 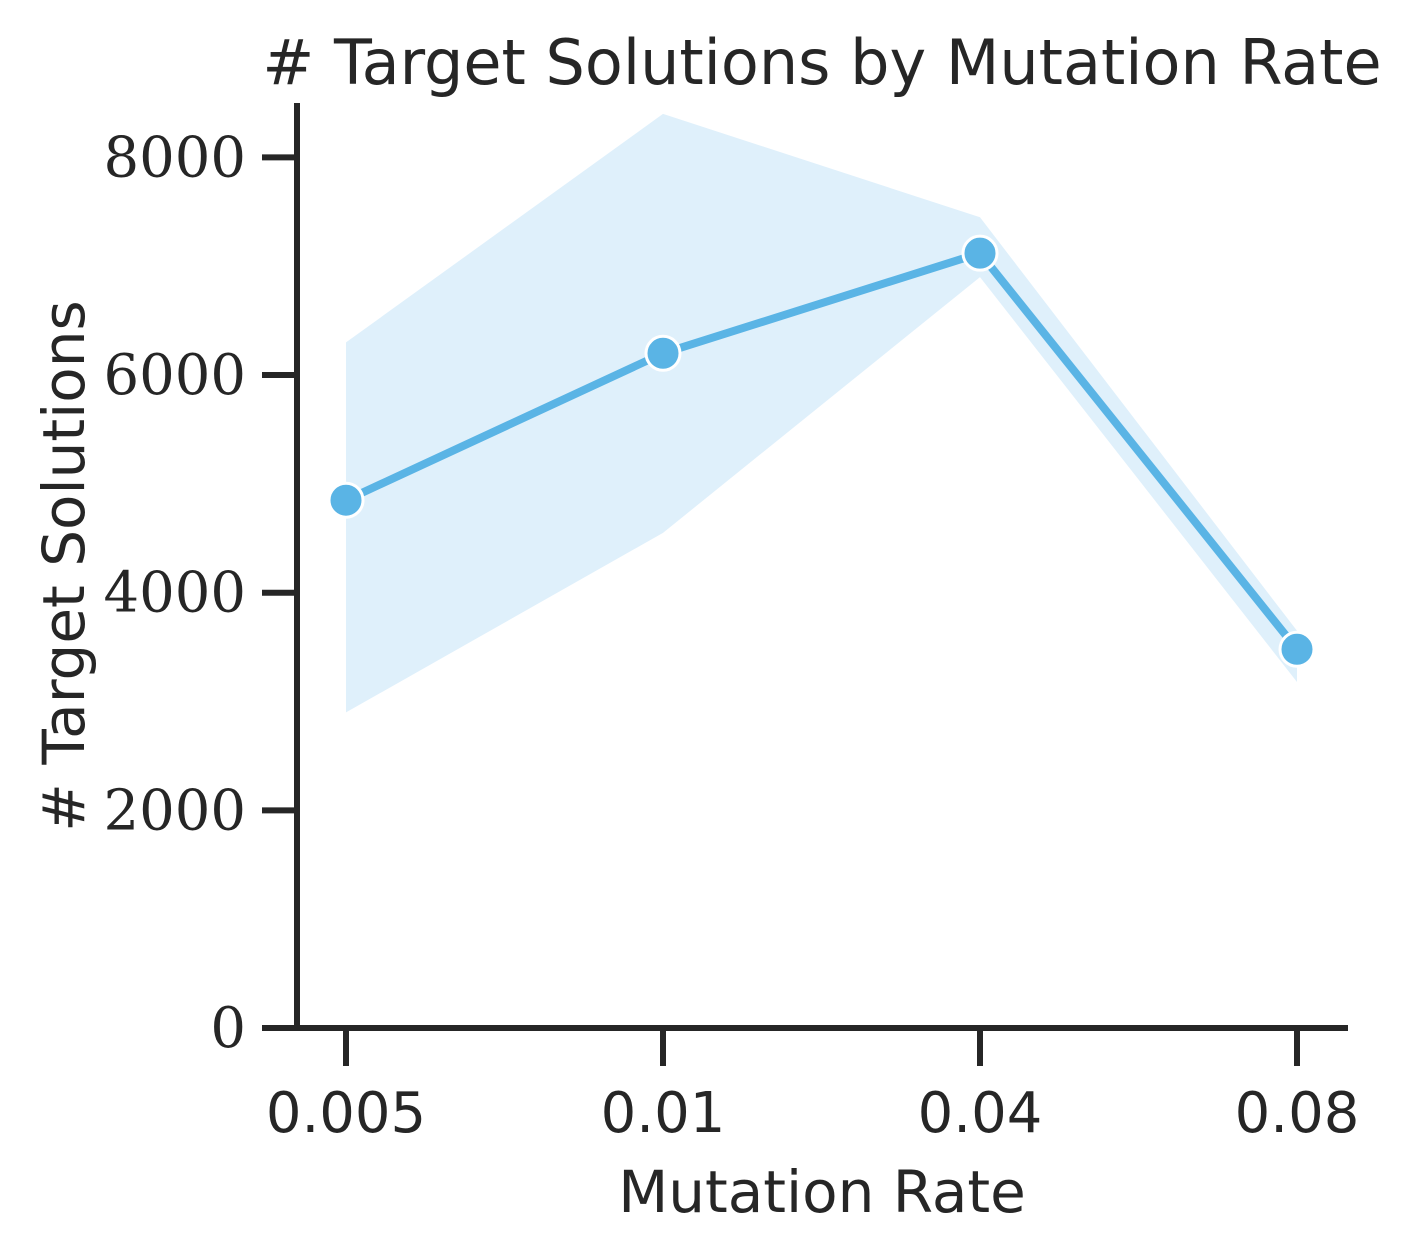 I want to click on x-tick-label: 0.01, so click(x=663, y=1113).